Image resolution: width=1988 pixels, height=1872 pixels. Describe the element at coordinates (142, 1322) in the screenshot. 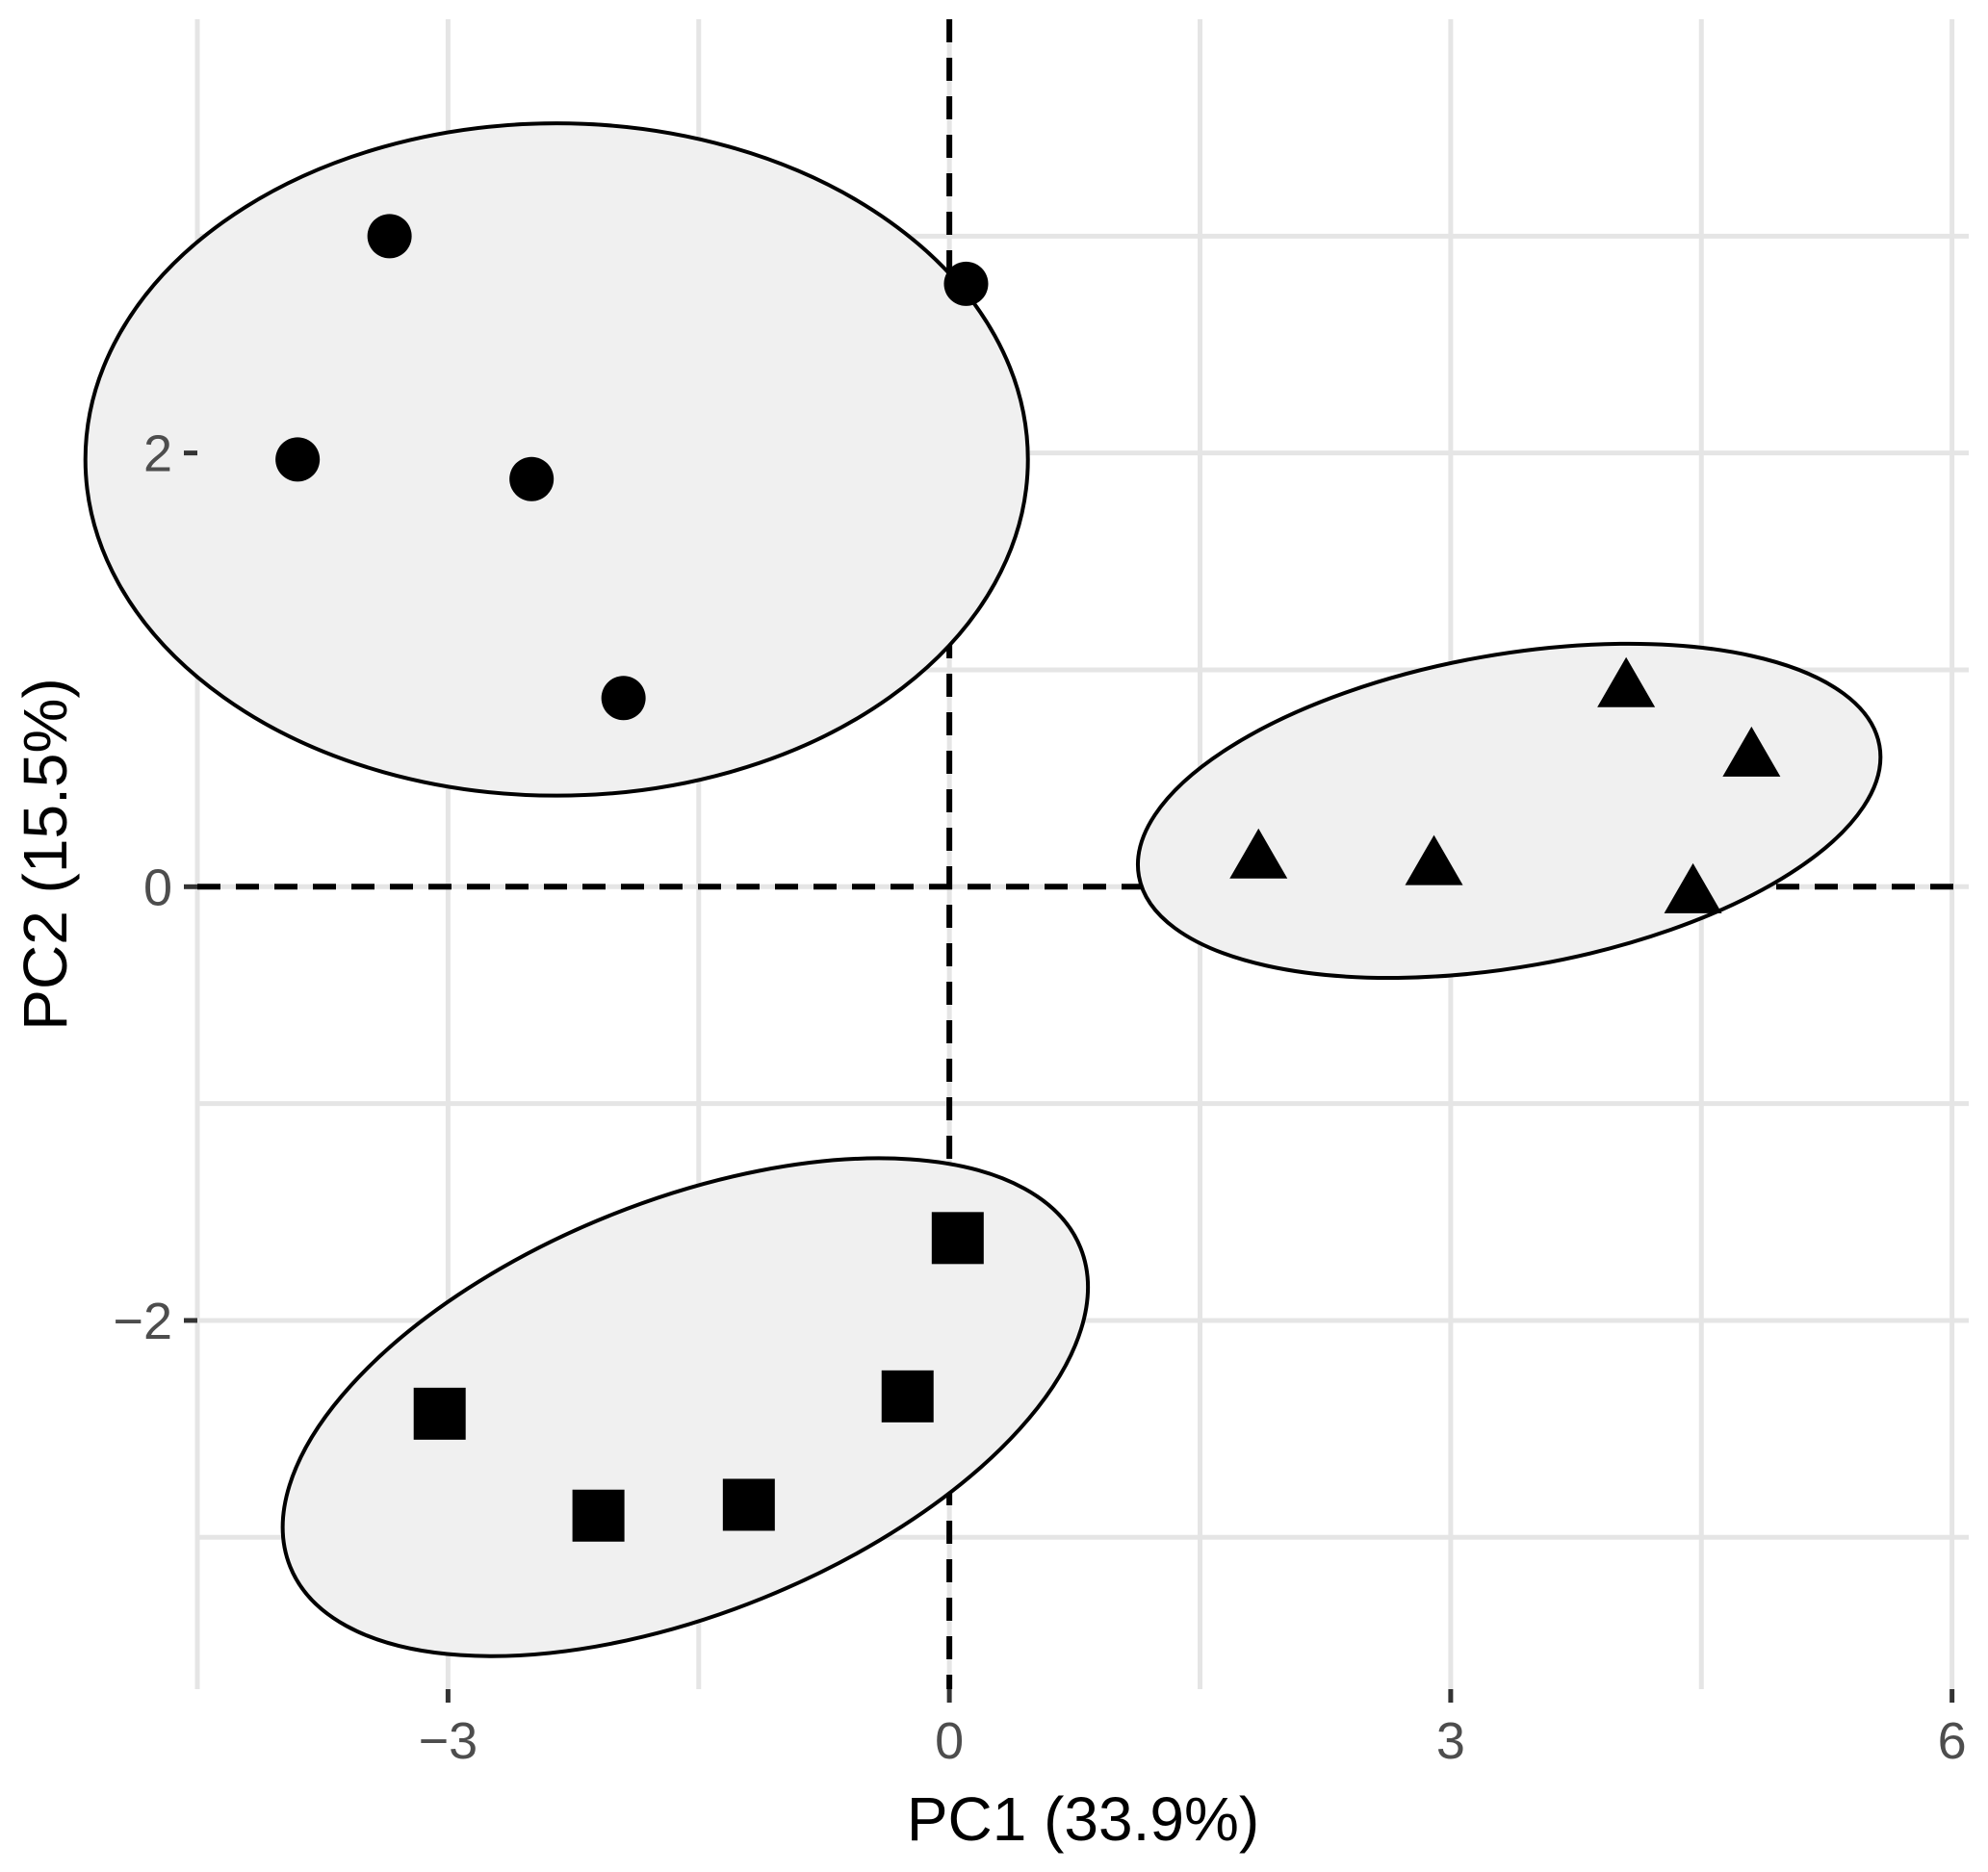

I see `y-tick-label: −2` at that location.